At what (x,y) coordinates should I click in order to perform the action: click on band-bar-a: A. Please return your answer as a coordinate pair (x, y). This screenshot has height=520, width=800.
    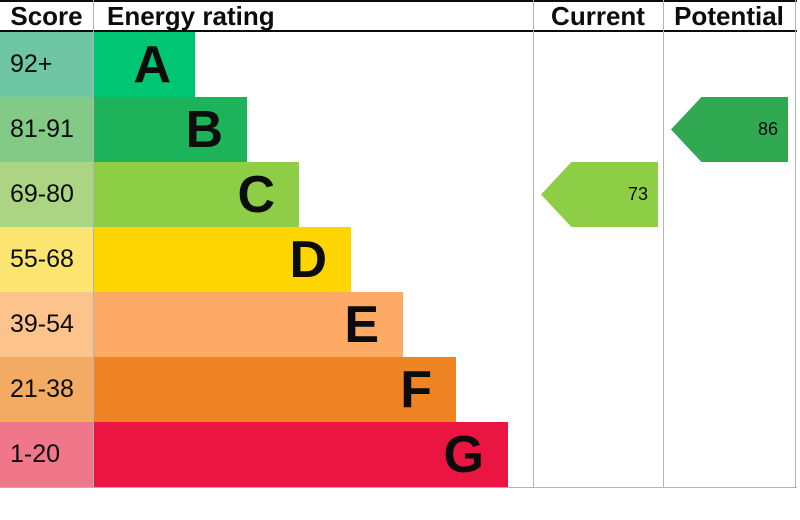
    Looking at the image, I should click on (144, 64).